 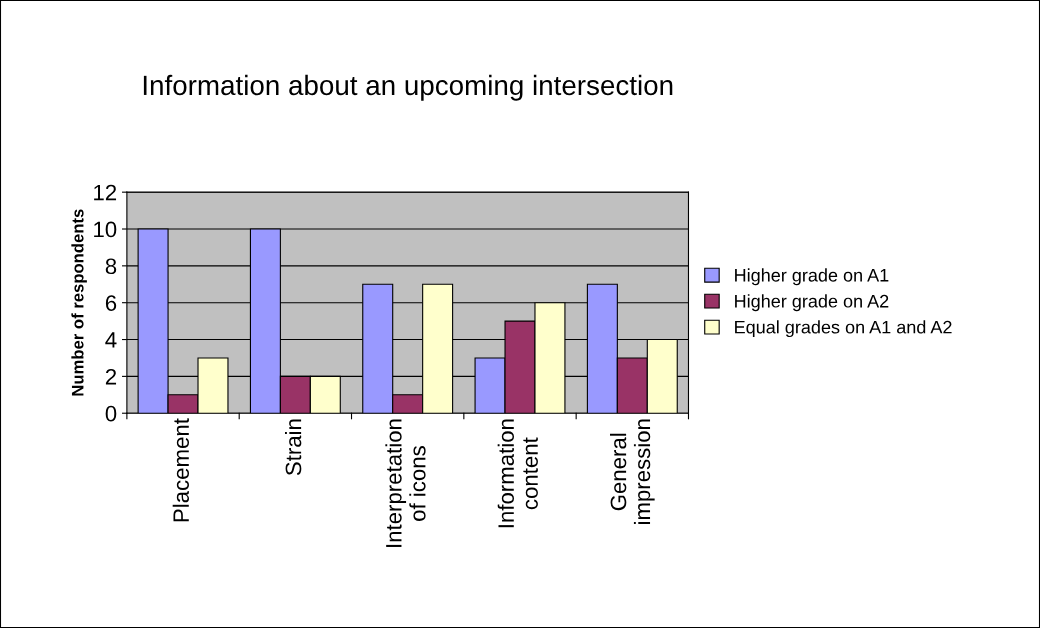 What do you see at coordinates (843, 329) in the screenshot?
I see `legend-label: Equal grades on A1 and A2` at bounding box center [843, 329].